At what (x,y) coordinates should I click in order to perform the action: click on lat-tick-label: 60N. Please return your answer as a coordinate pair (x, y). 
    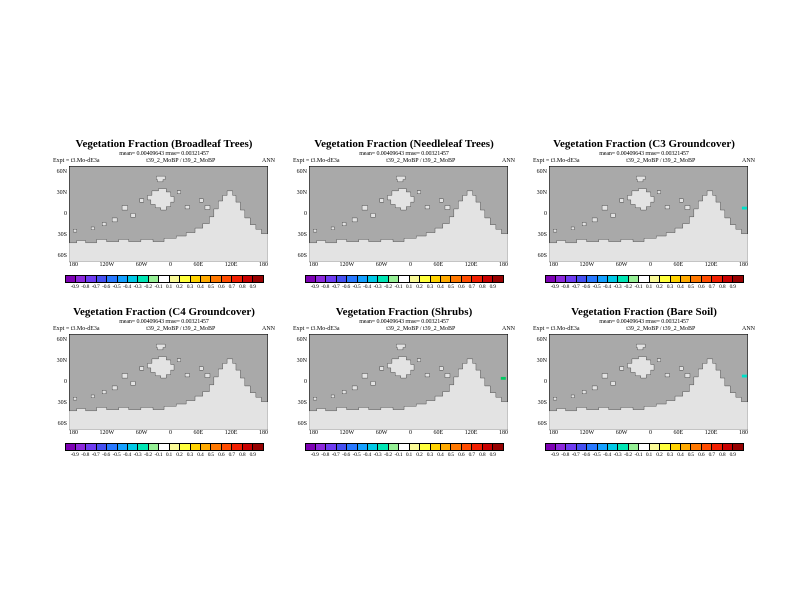
    Looking at the image, I should click on (541, 172).